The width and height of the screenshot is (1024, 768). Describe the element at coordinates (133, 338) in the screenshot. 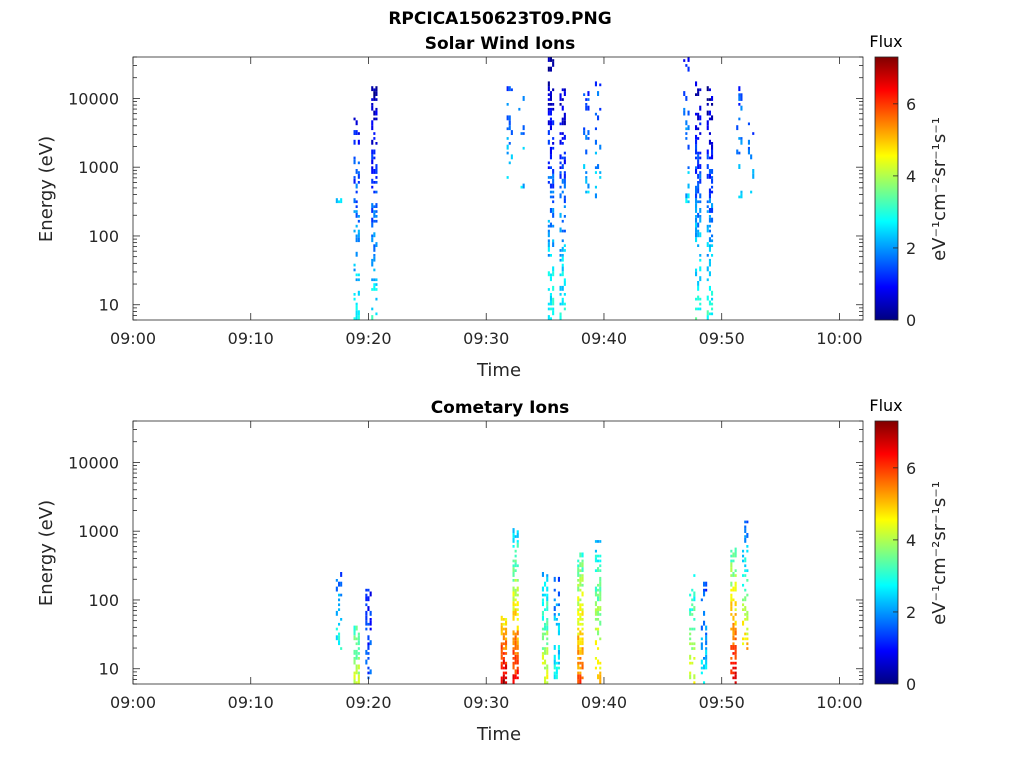

I see `x-tick-label: 09:00` at that location.